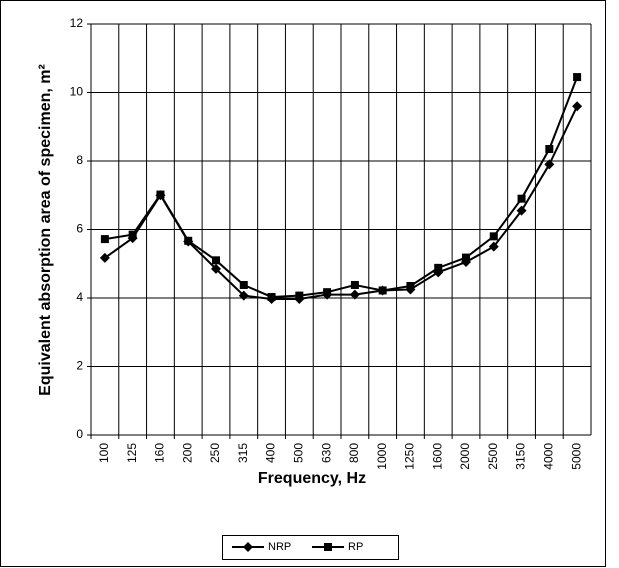 The width and height of the screenshot is (619, 568). Describe the element at coordinates (382, 456) in the screenshot. I see `x-tick-label: 1000` at that location.